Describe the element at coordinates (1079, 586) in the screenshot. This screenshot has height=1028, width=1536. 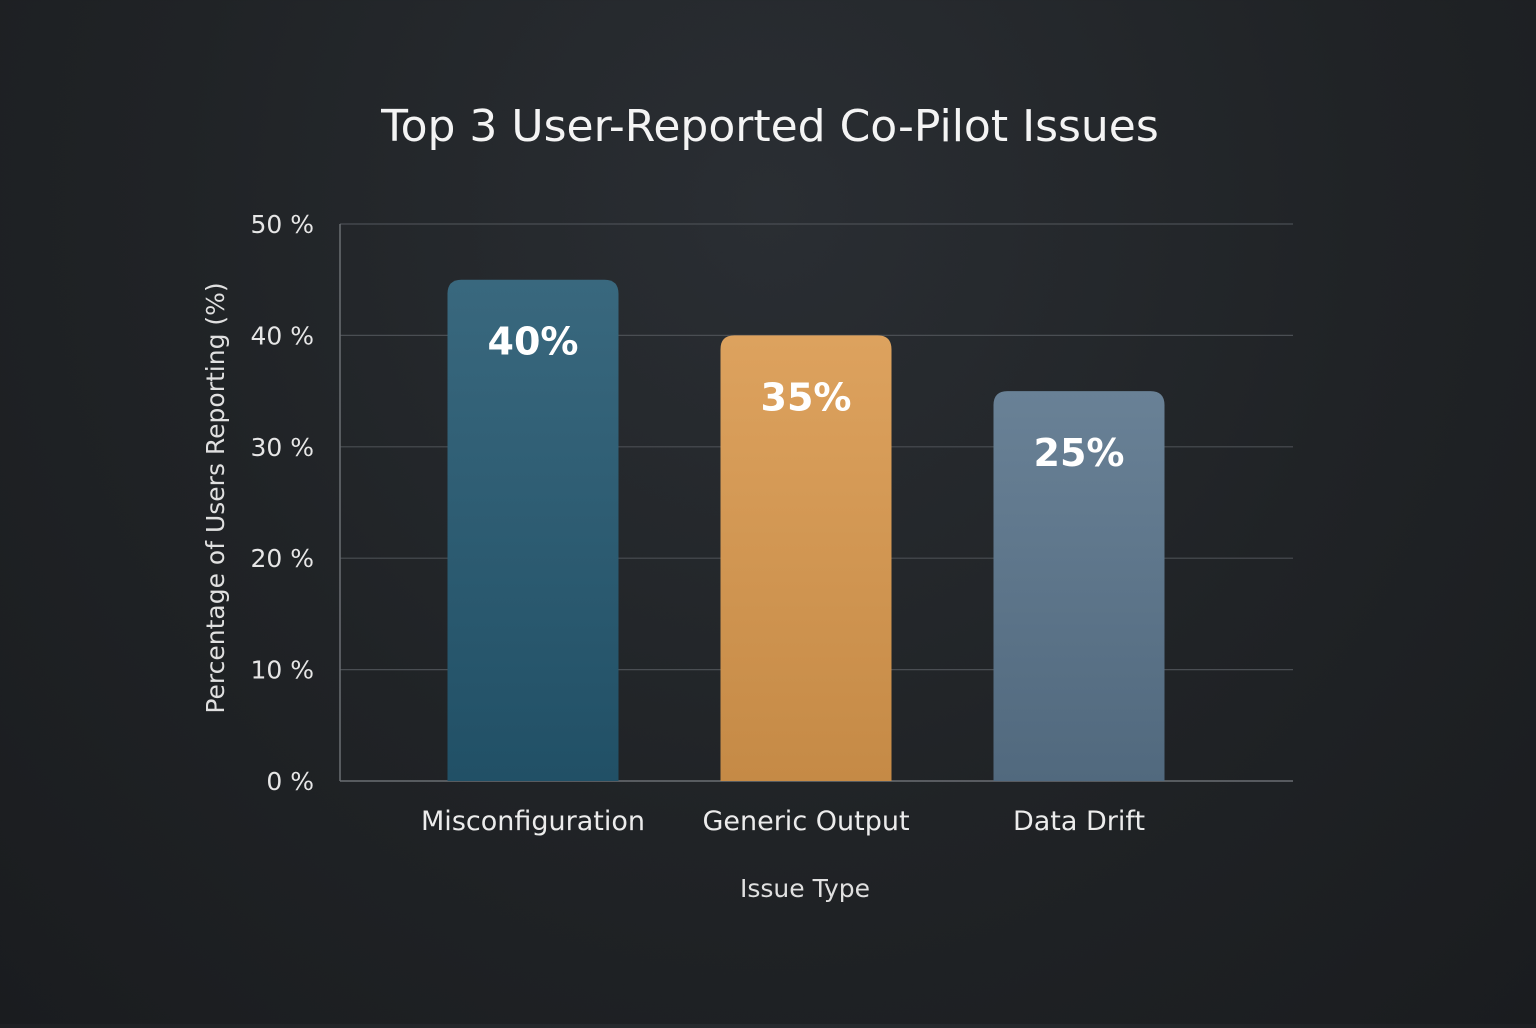
I see `bar-data-drift` at that location.